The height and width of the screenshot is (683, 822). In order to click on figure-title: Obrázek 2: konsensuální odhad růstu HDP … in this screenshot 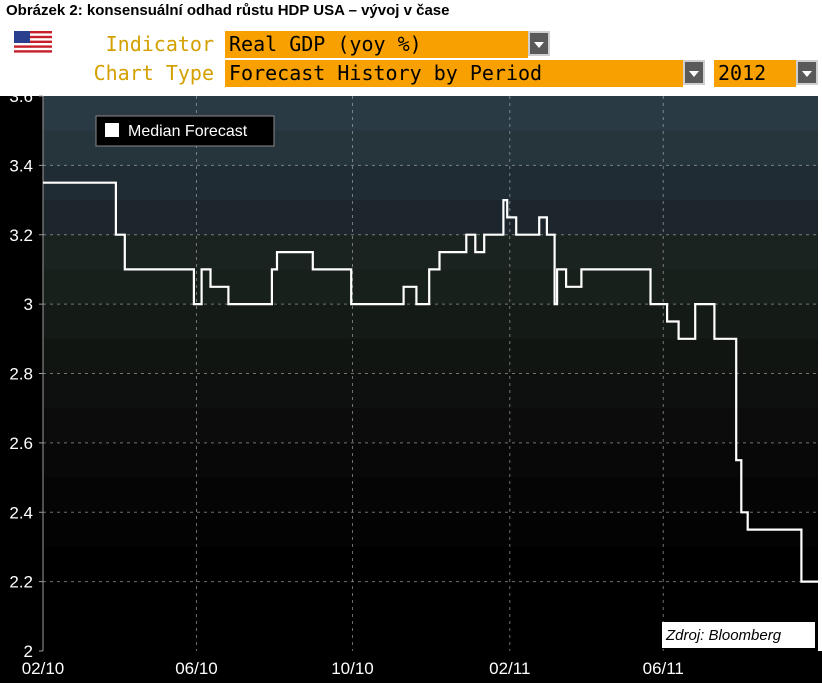, I will do `click(228, 10)`.